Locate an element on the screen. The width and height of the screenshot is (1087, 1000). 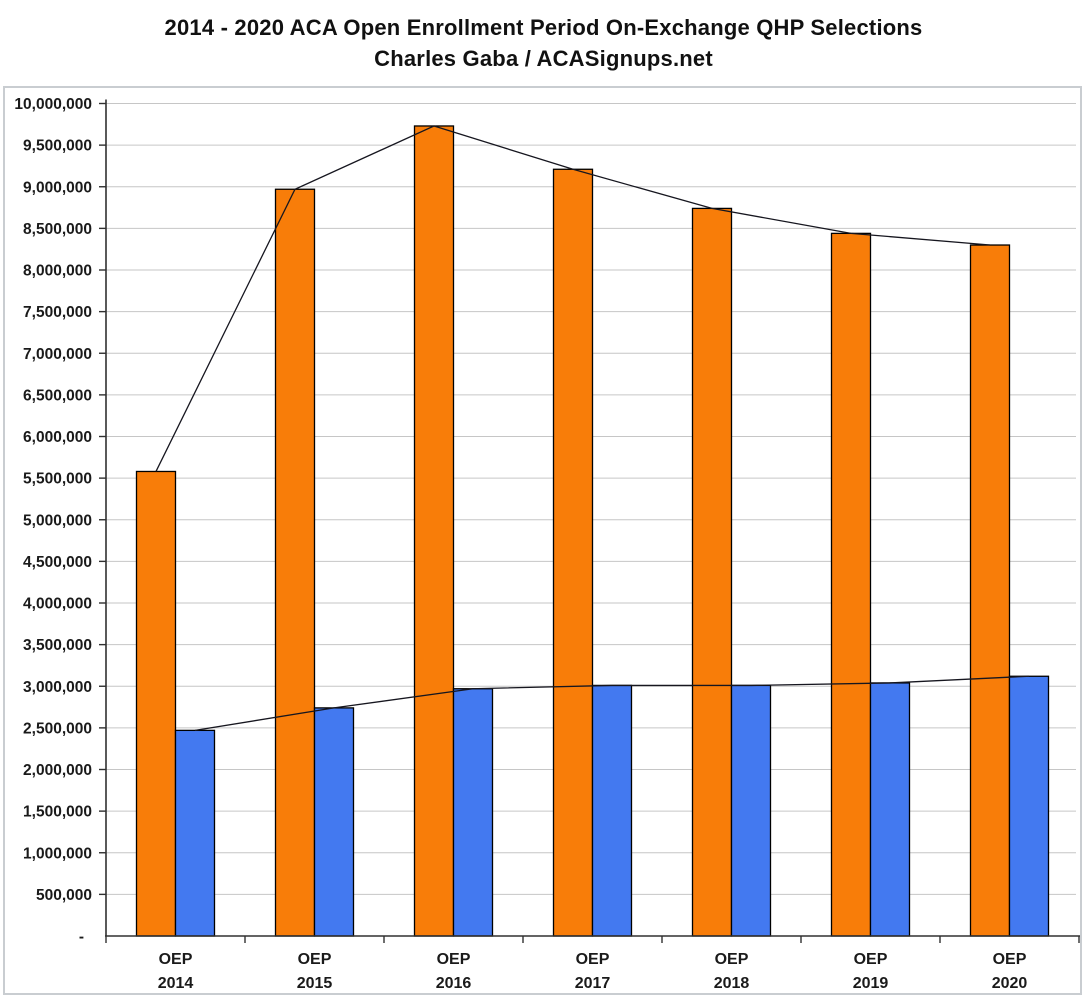
y-tick-label-8000000: 8,000,000 is located at coordinates (57, 271).